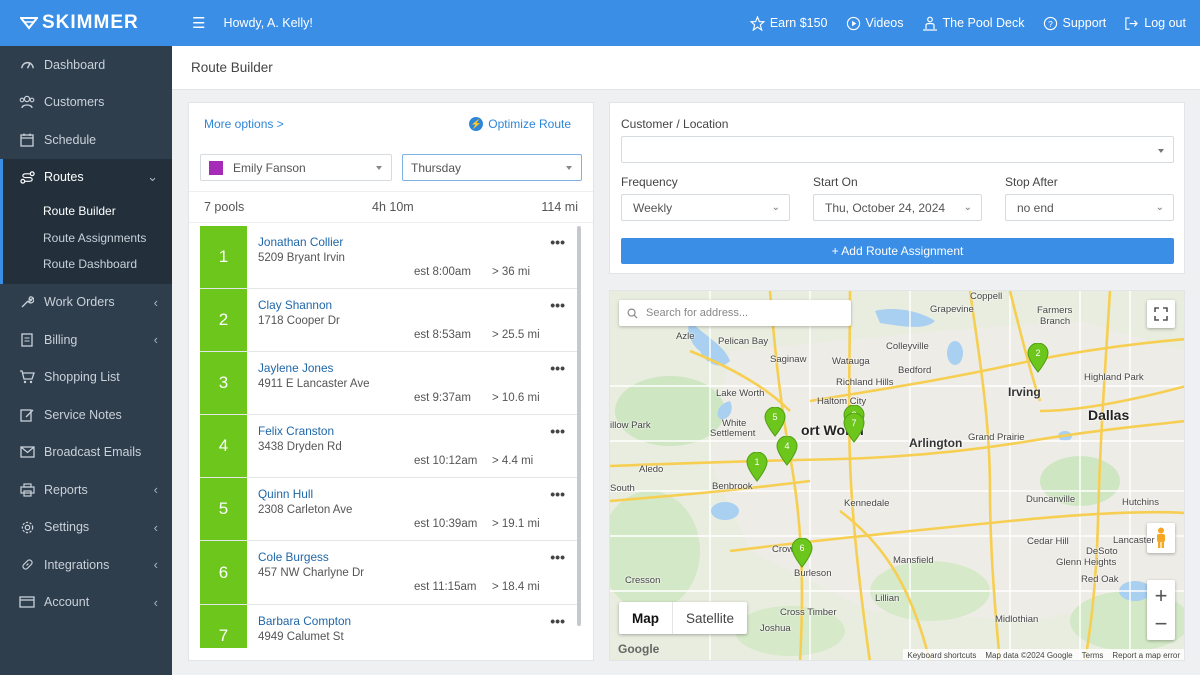 This screenshot has height=675, width=1200. I want to click on map-pin: 1, so click(757, 466).